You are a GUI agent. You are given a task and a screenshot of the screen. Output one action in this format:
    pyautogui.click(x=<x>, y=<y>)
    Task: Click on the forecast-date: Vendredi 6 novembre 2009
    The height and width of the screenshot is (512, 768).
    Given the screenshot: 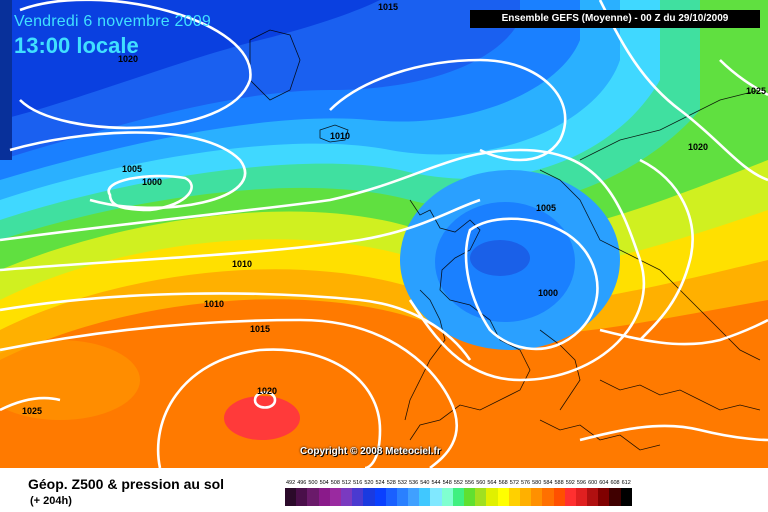 What is the action you would take?
    pyautogui.click(x=112, y=21)
    